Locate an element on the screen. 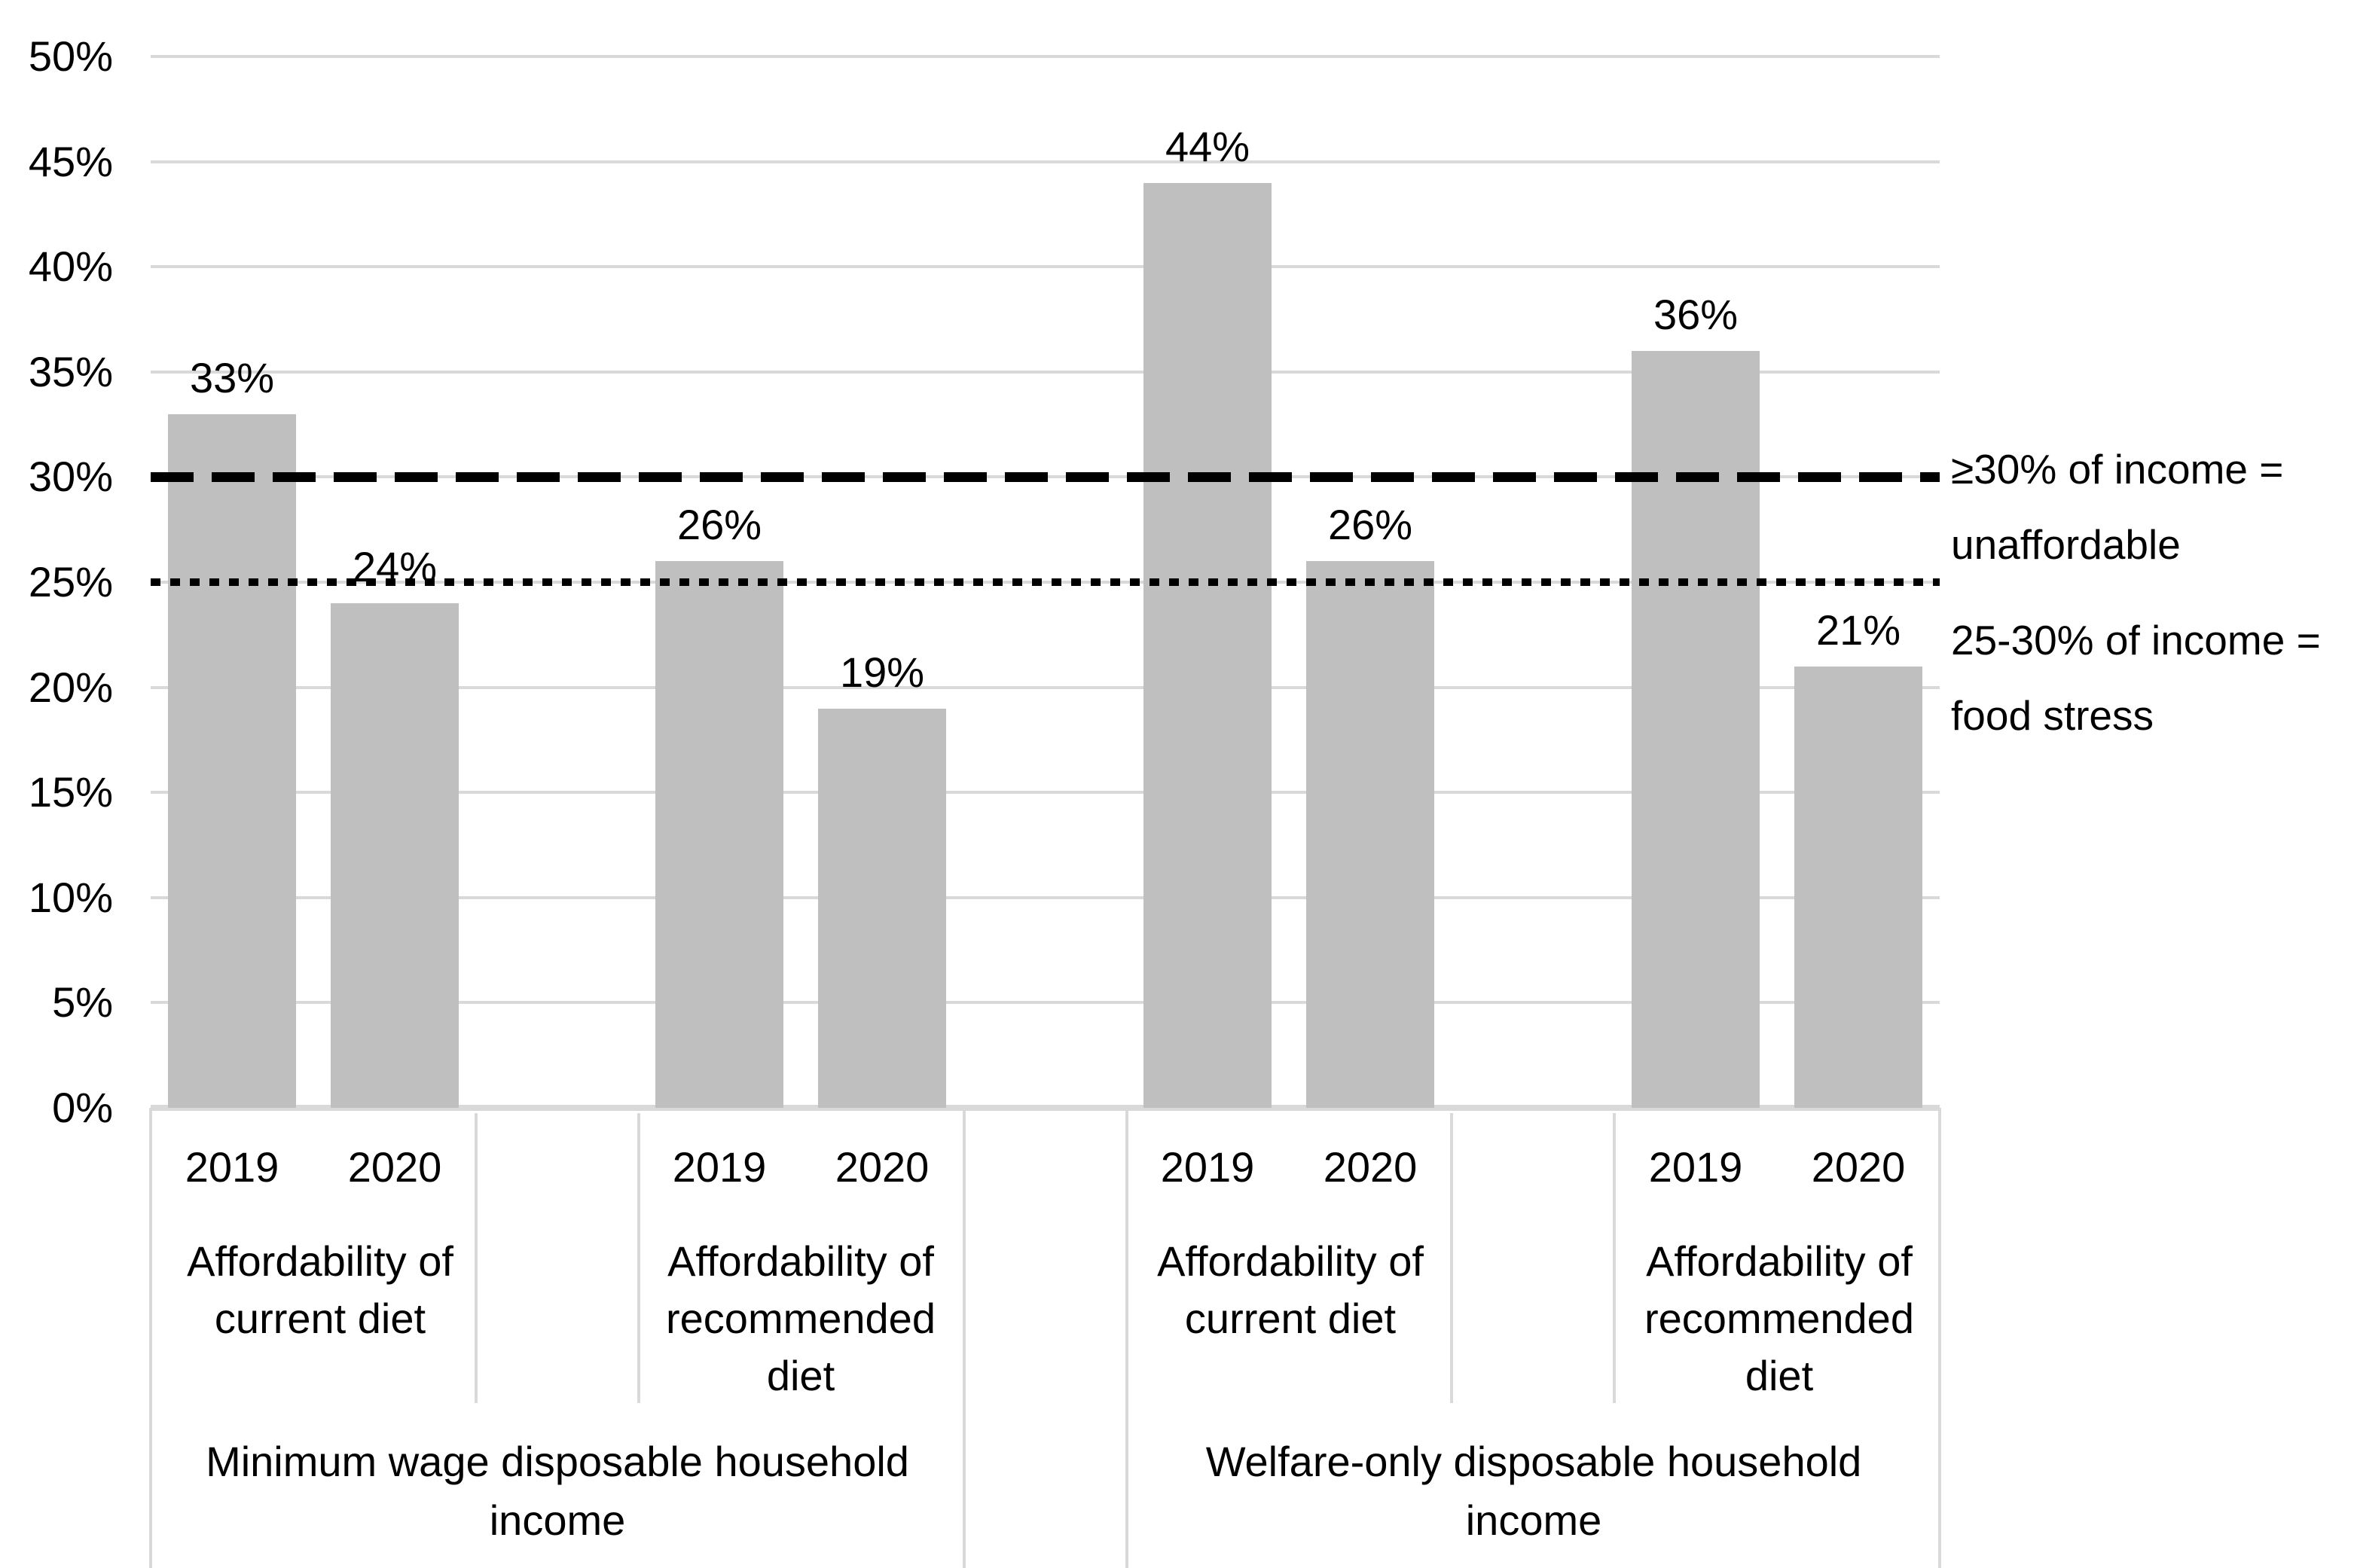 The height and width of the screenshot is (1568, 2354). annotation-food-stress-line2: food stress is located at coordinates (2052, 716).